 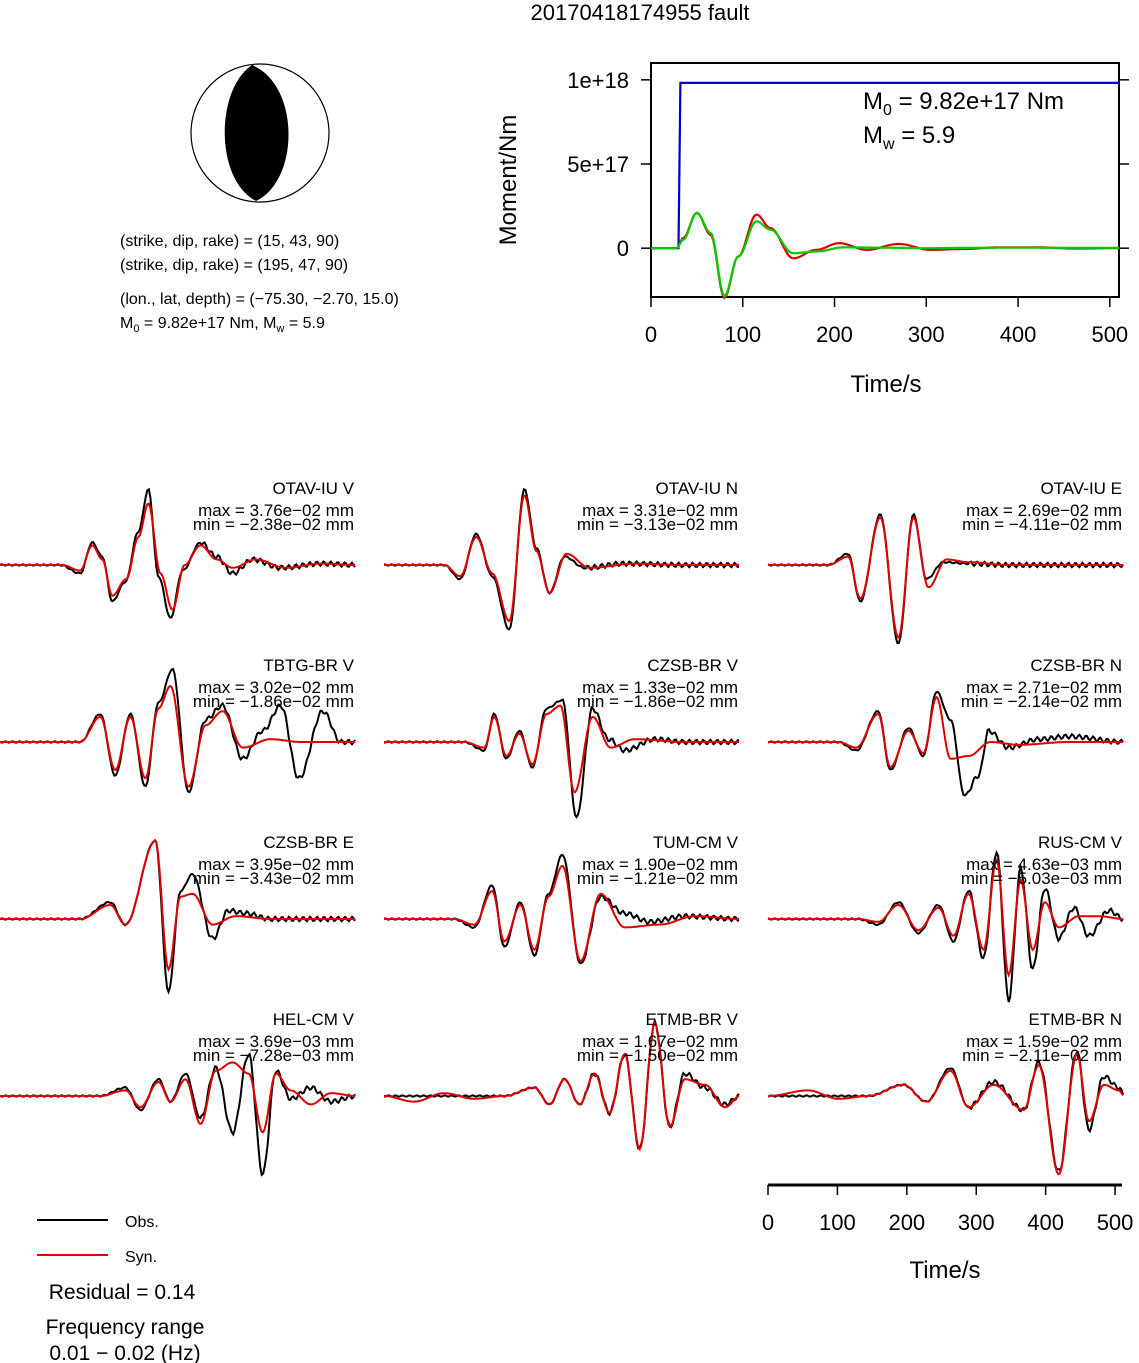 What do you see at coordinates (691, 1019) in the screenshot?
I see `station-label: ETMB-BR V` at bounding box center [691, 1019].